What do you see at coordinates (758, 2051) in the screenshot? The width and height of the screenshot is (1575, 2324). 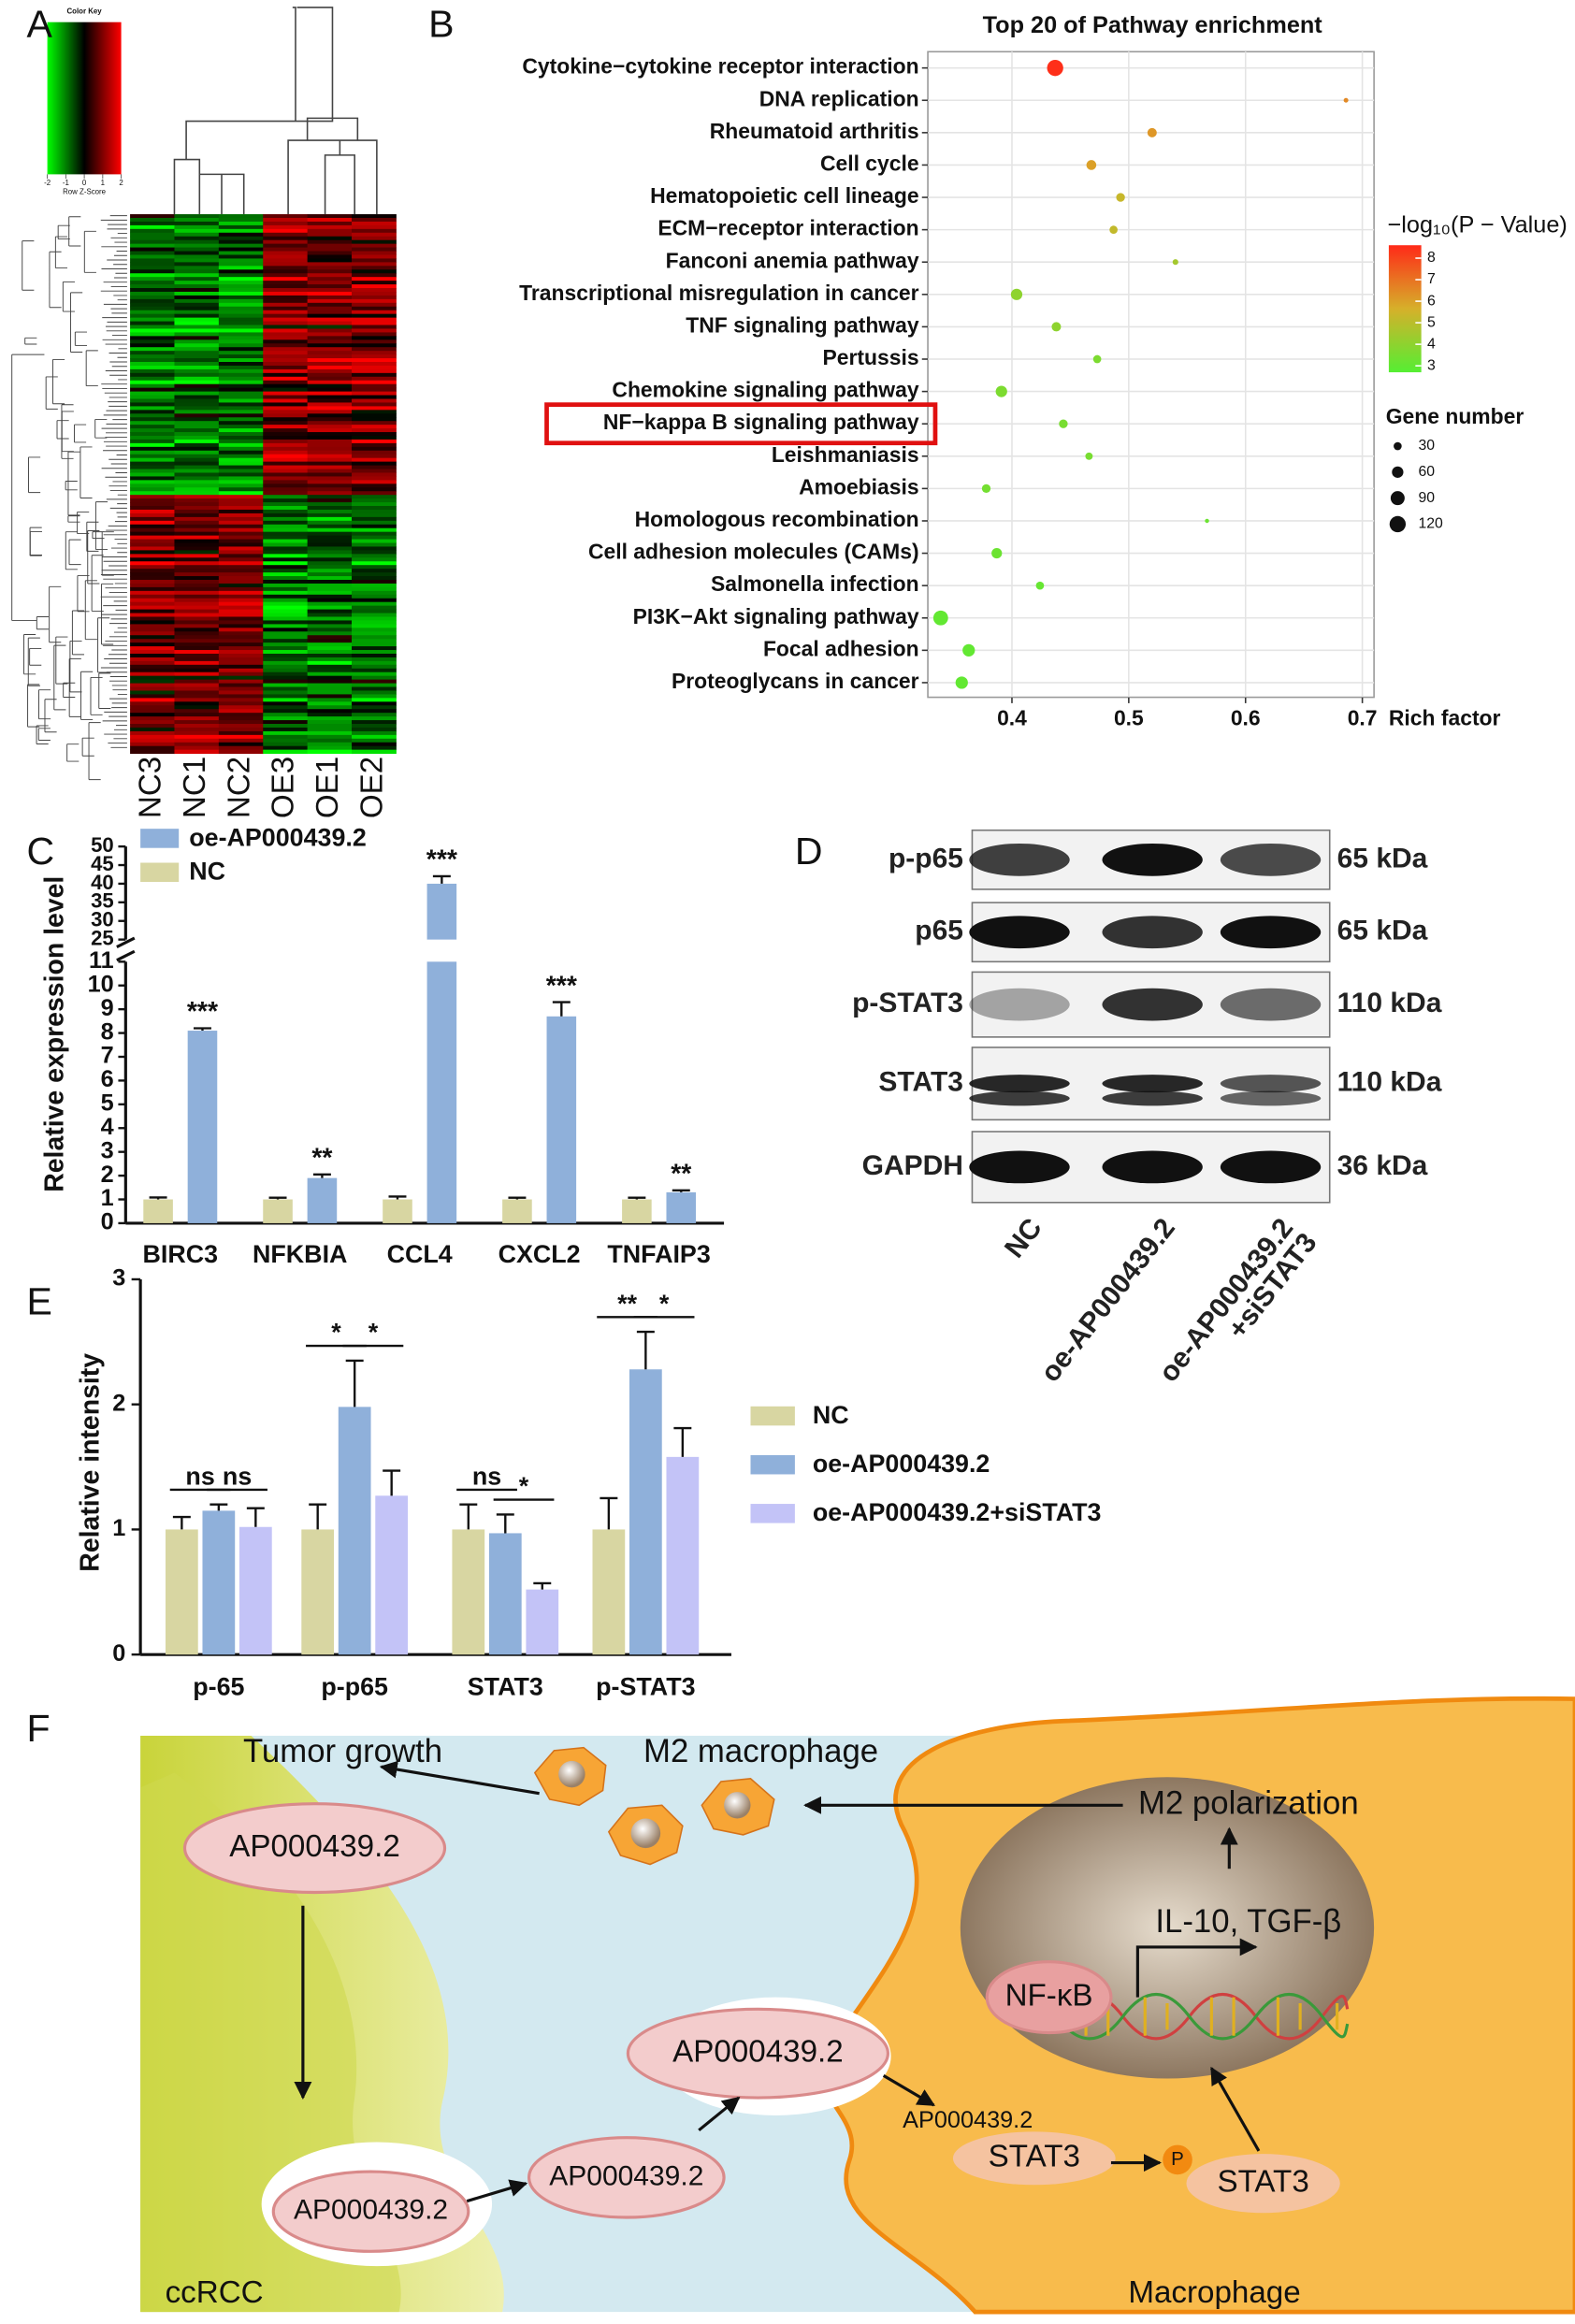 I see `diagram-label: AP000439.2` at bounding box center [758, 2051].